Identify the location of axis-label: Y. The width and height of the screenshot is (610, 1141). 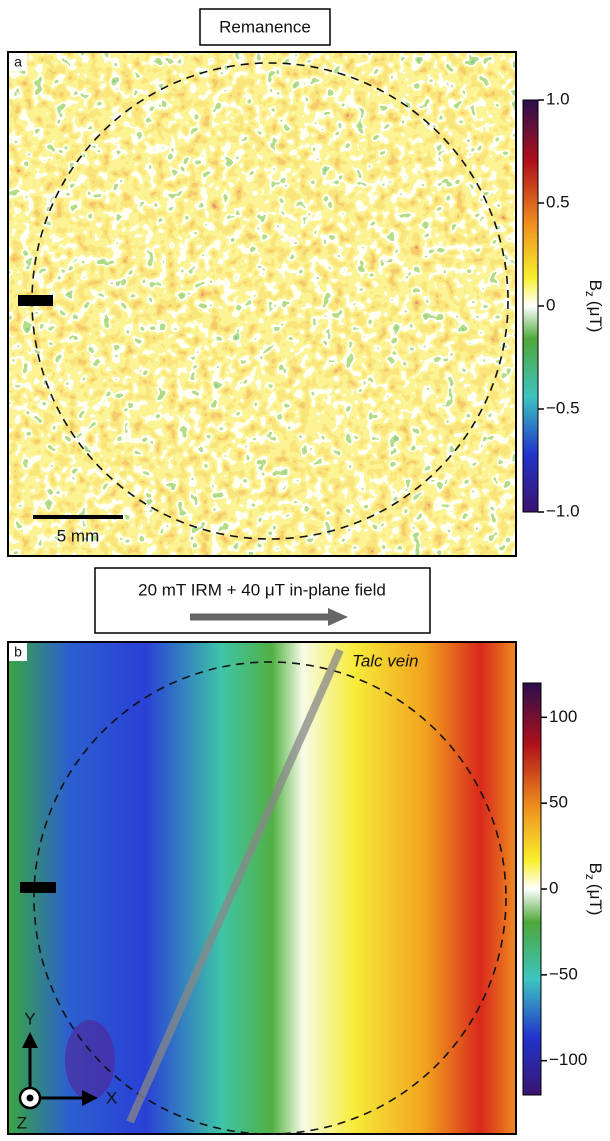
(29, 1018).